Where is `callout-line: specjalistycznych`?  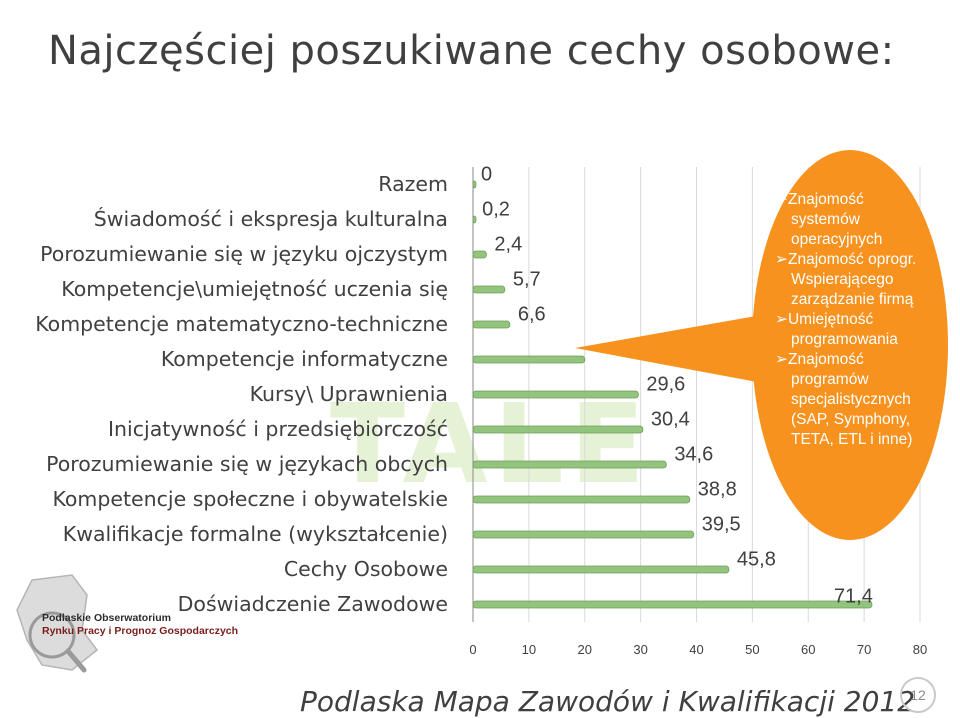 callout-line: specjalistycznych is located at coordinates (851, 399).